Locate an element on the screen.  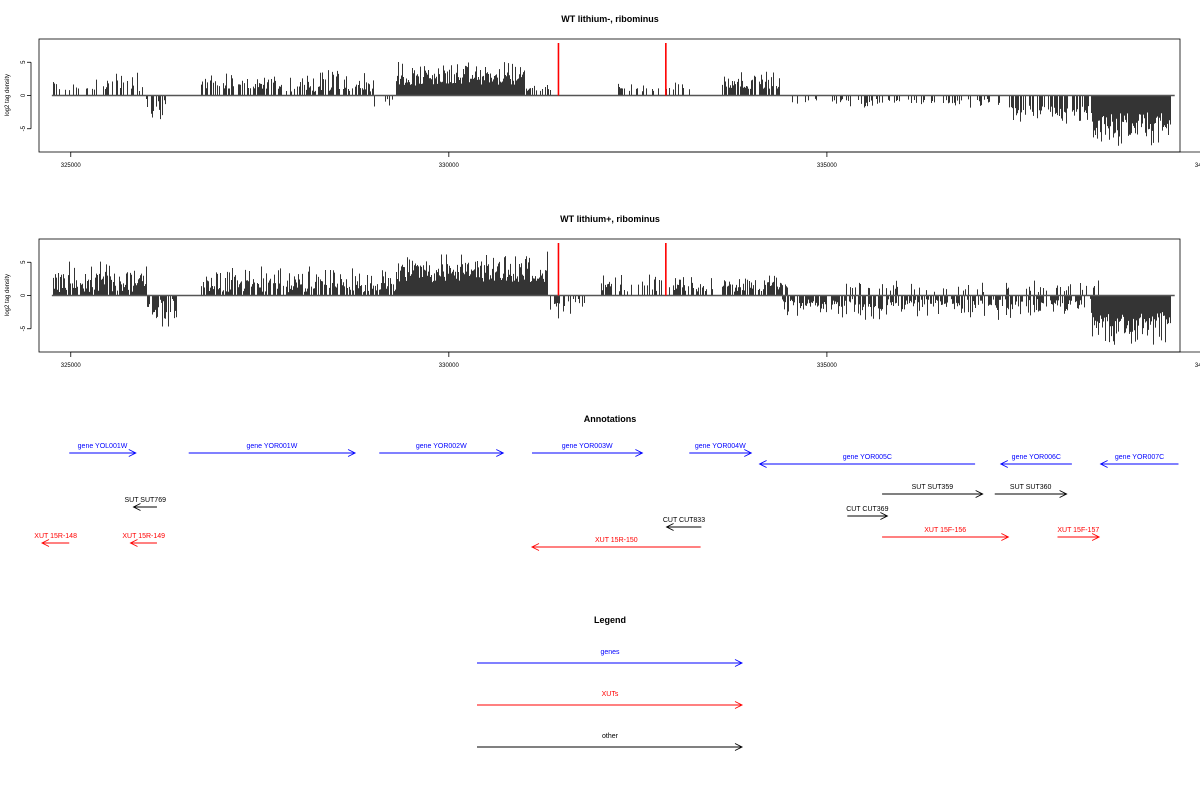
panel-title: WT lithium-, ribominus is located at coordinates (610, 19).